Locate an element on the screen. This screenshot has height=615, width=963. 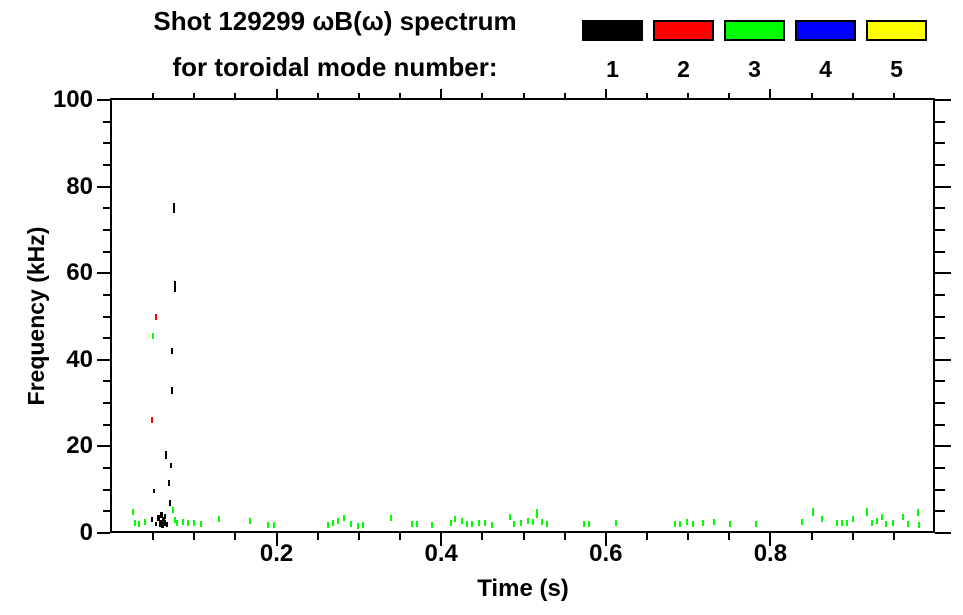
legend-label: 3 is located at coordinates (754, 69).